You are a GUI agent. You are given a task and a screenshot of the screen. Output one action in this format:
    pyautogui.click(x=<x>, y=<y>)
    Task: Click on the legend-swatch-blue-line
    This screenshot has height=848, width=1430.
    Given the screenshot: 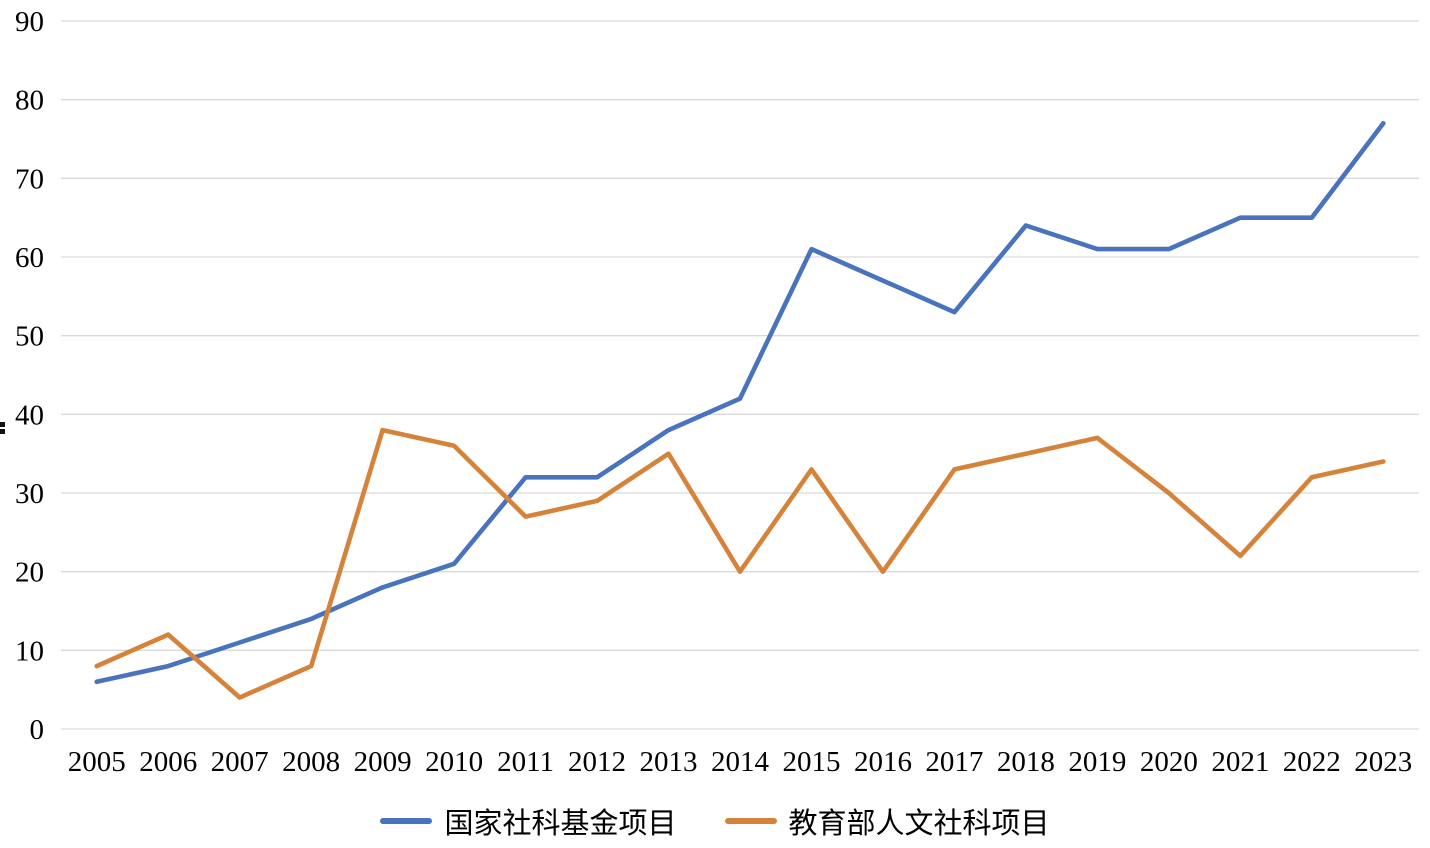 What is the action you would take?
    pyautogui.click(x=406, y=821)
    